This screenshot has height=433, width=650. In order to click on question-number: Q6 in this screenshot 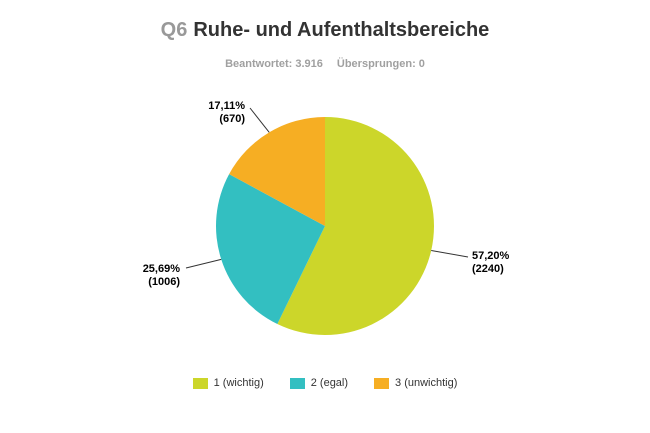, I will do `click(174, 30)`.